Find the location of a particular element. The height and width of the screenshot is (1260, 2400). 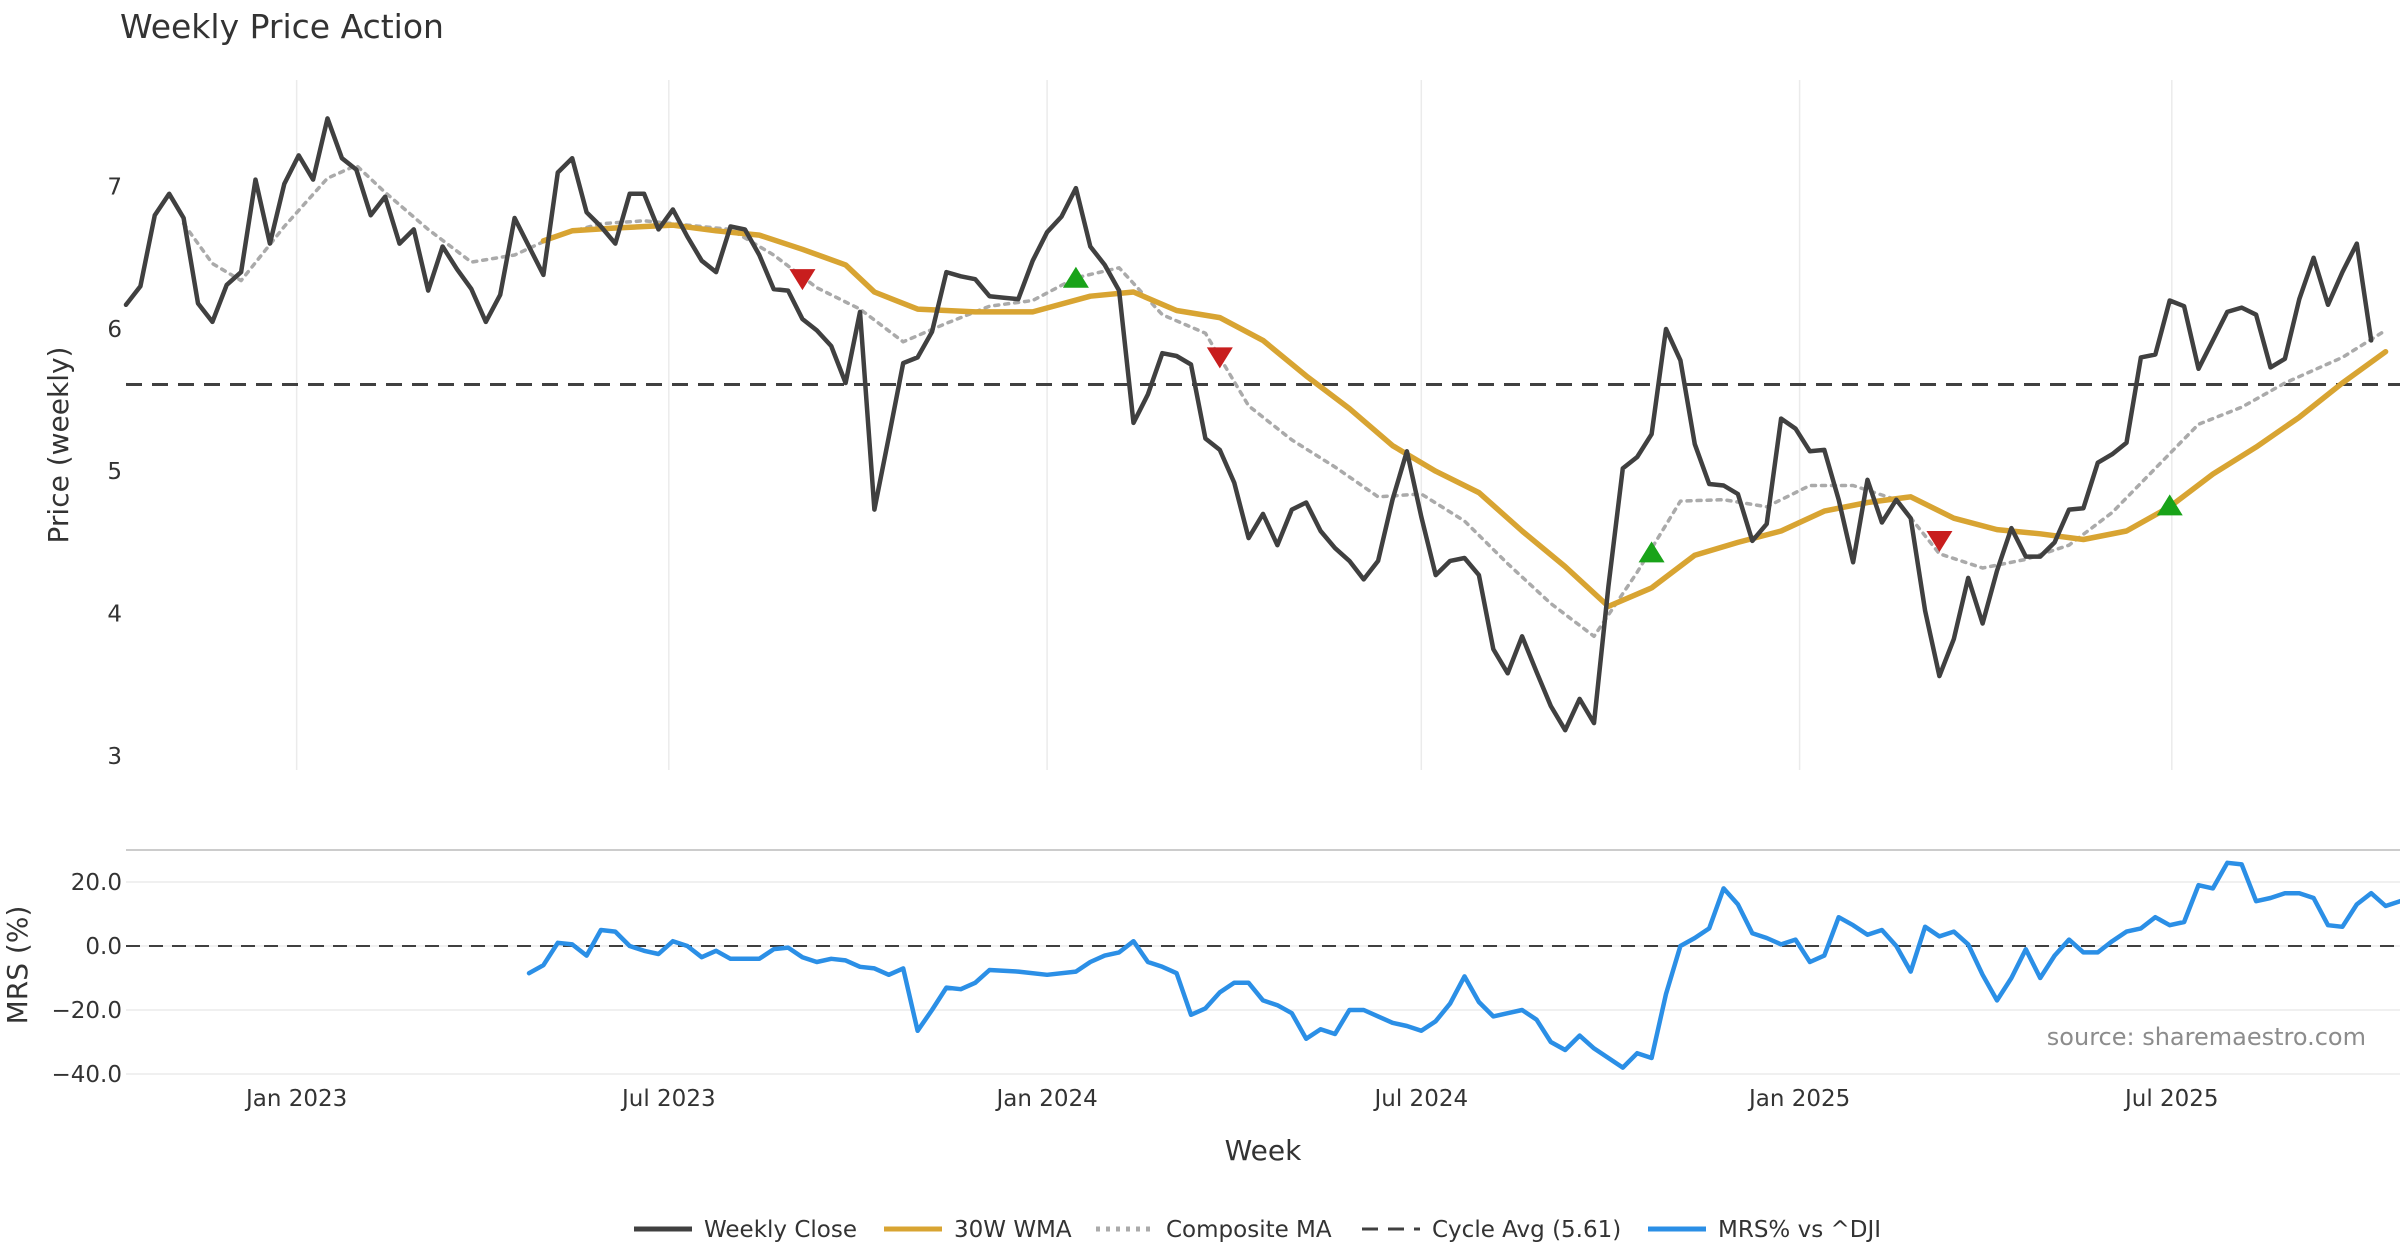

price-y-tick: 7 is located at coordinates (114, 188).